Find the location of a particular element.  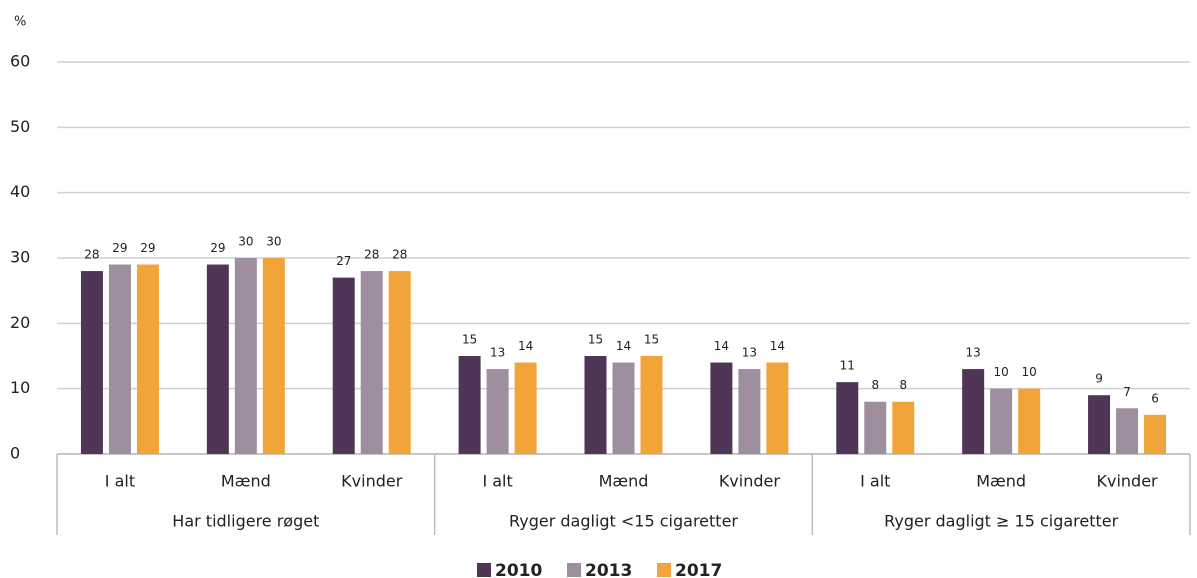

y-tick-label: 50 is located at coordinates (20, 126).